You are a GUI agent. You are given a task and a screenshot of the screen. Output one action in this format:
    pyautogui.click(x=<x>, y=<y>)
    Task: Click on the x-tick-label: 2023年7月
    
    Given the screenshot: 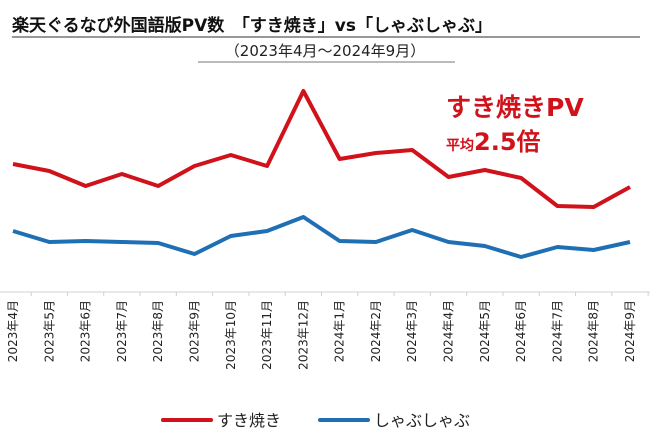 What is the action you would take?
    pyautogui.click(x=122, y=331)
    